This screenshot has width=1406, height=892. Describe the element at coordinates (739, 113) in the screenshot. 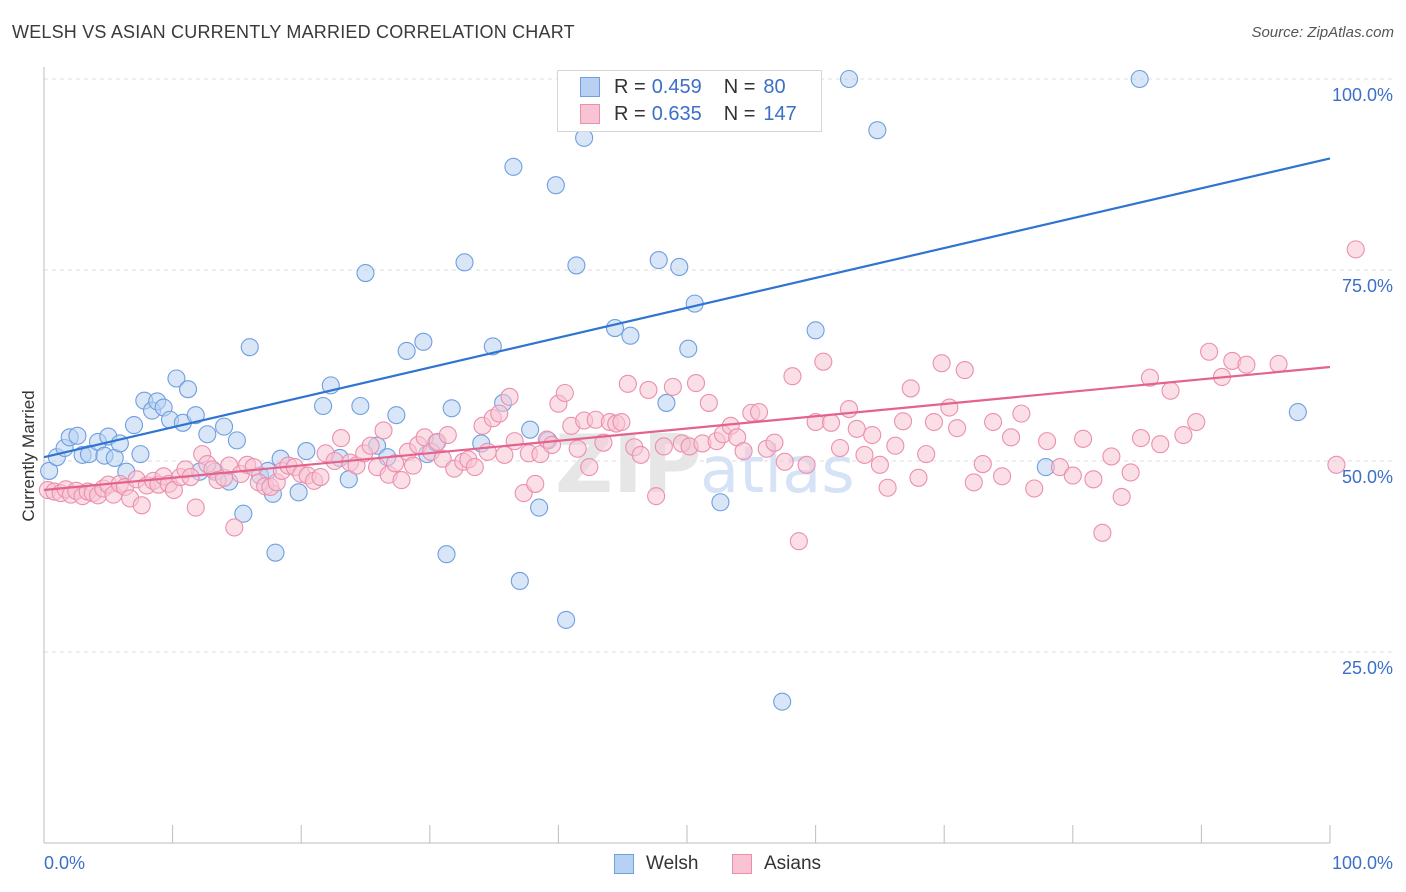

I see `asians-n-label: N =` at that location.